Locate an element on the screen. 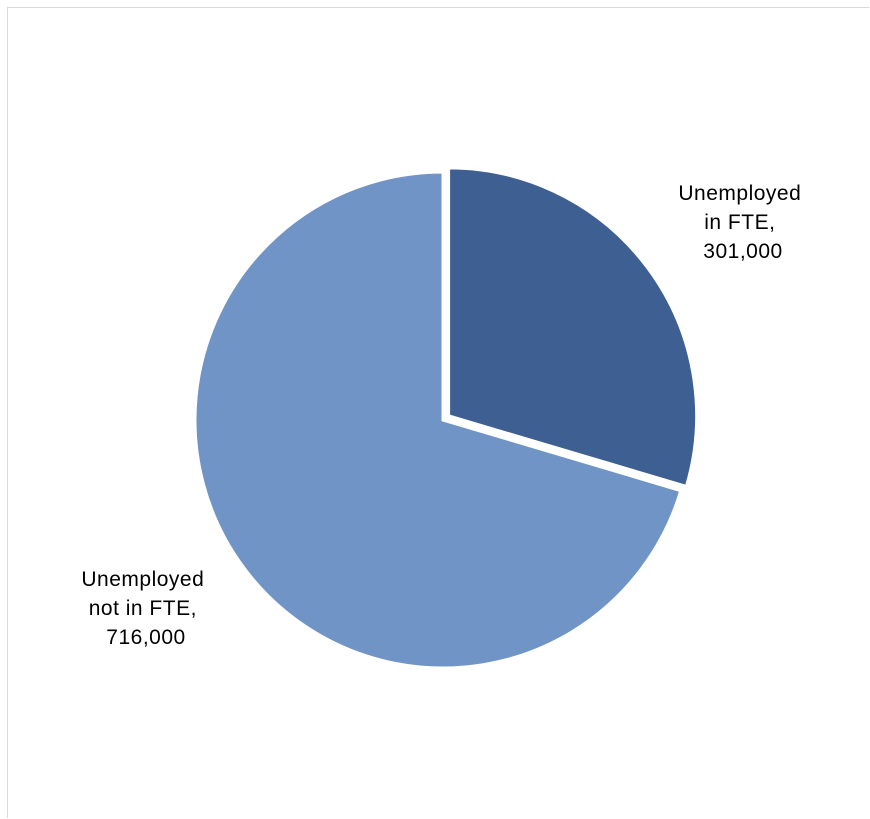  label-line: 716,000 is located at coordinates (145, 637).